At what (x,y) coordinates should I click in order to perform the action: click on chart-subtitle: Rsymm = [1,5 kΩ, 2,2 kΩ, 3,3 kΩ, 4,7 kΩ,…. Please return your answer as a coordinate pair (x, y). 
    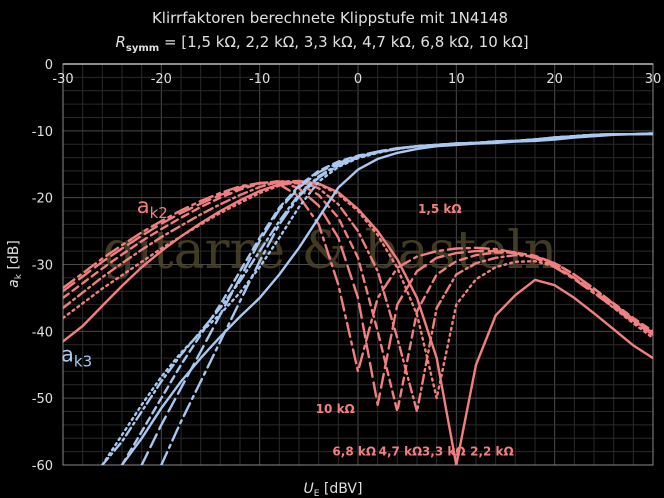
    Looking at the image, I should click on (321, 43).